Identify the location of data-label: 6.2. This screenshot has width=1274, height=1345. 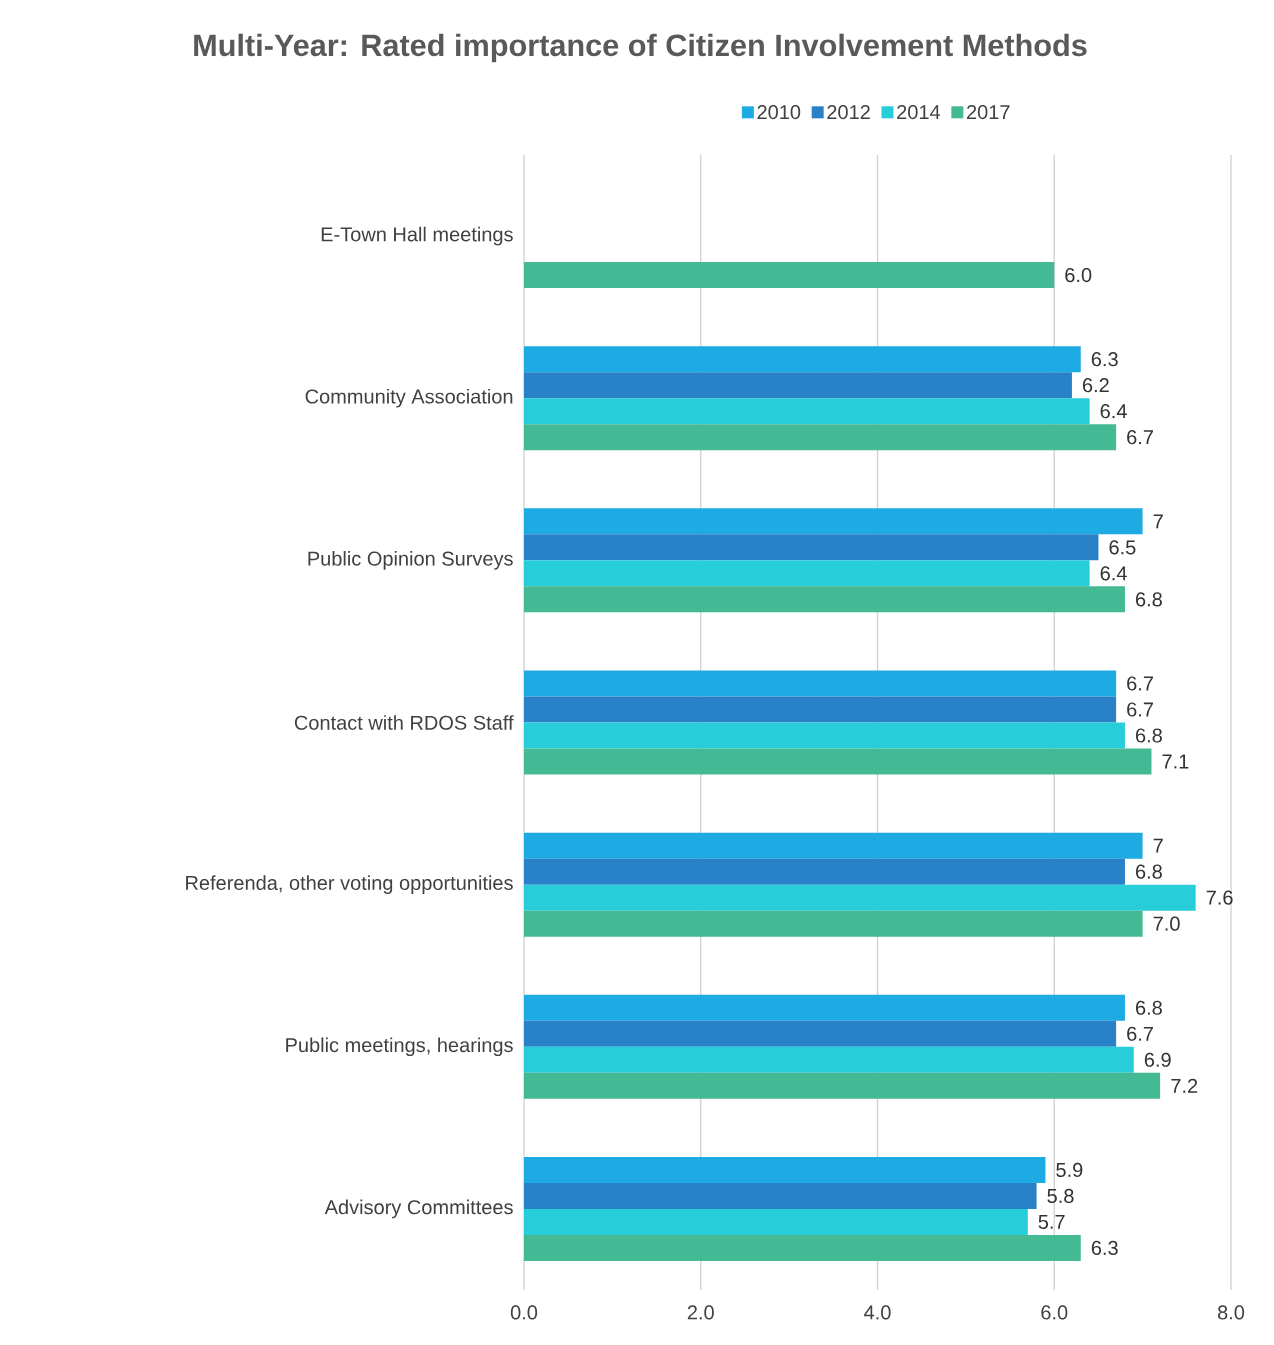
(1096, 385).